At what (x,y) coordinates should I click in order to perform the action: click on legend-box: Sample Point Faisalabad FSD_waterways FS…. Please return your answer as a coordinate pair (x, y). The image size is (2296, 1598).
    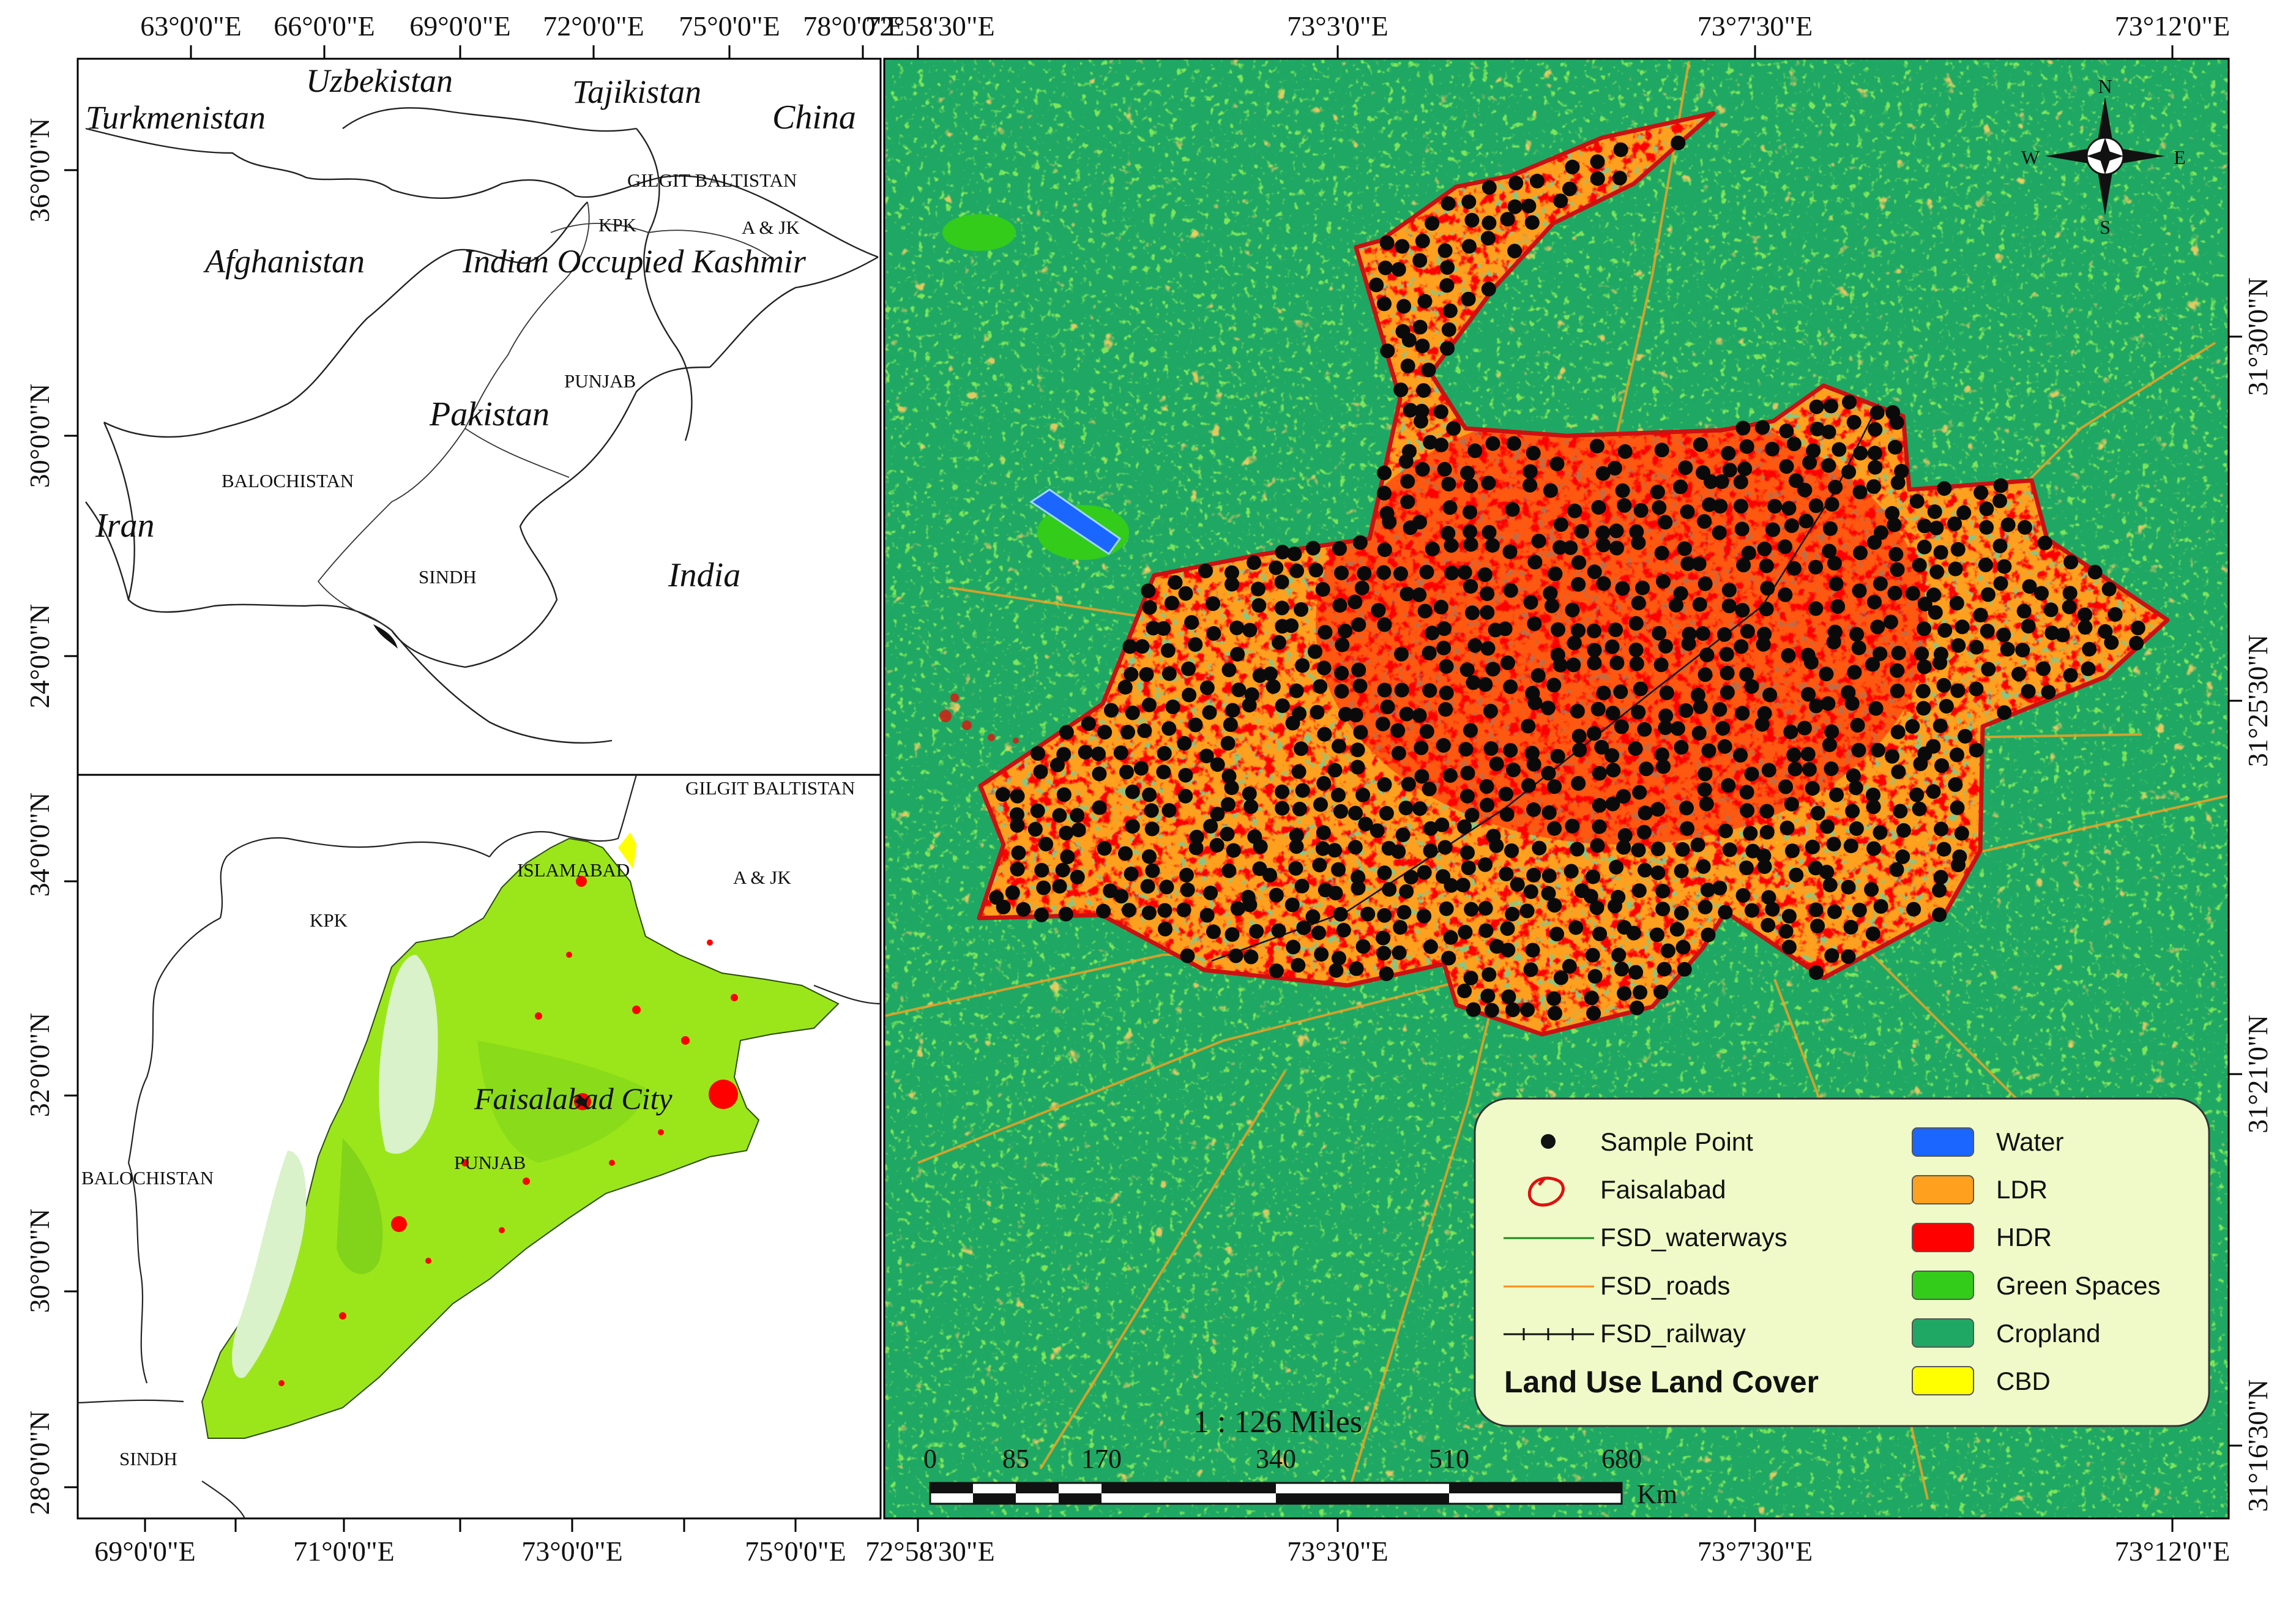
    Looking at the image, I should click on (1842, 1262).